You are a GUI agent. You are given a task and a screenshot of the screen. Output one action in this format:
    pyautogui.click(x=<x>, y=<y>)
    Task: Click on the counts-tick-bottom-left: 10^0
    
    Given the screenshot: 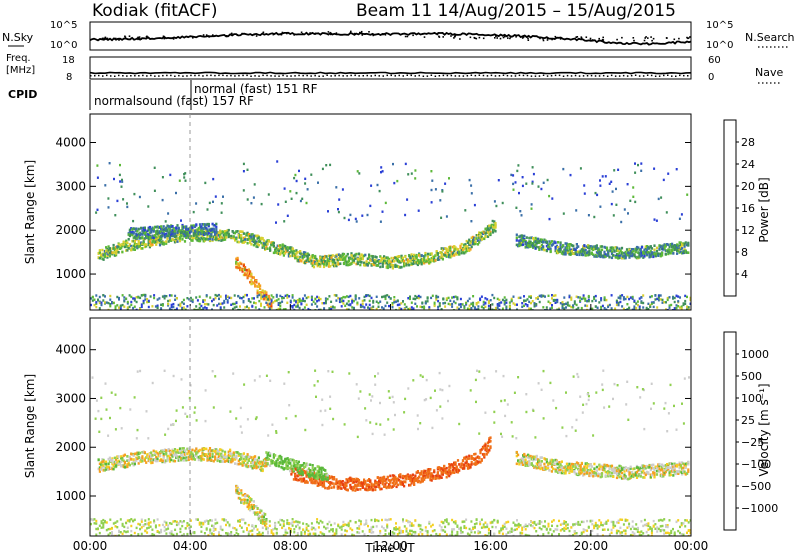 What is the action you would take?
    pyautogui.click(x=63, y=45)
    